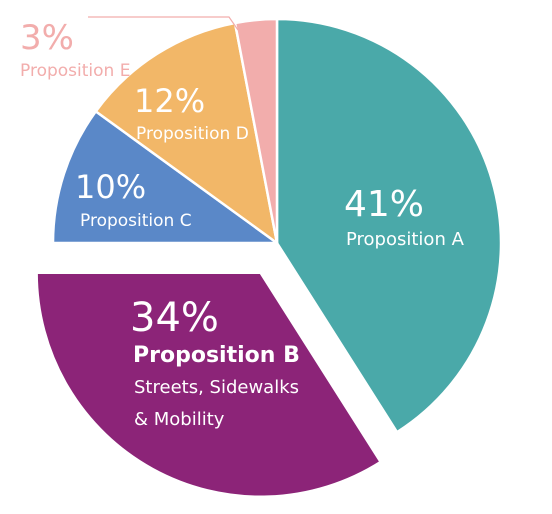 This screenshot has width=552, height=514. I want to click on slice-e-name-label: Proposition E, so click(75, 71).